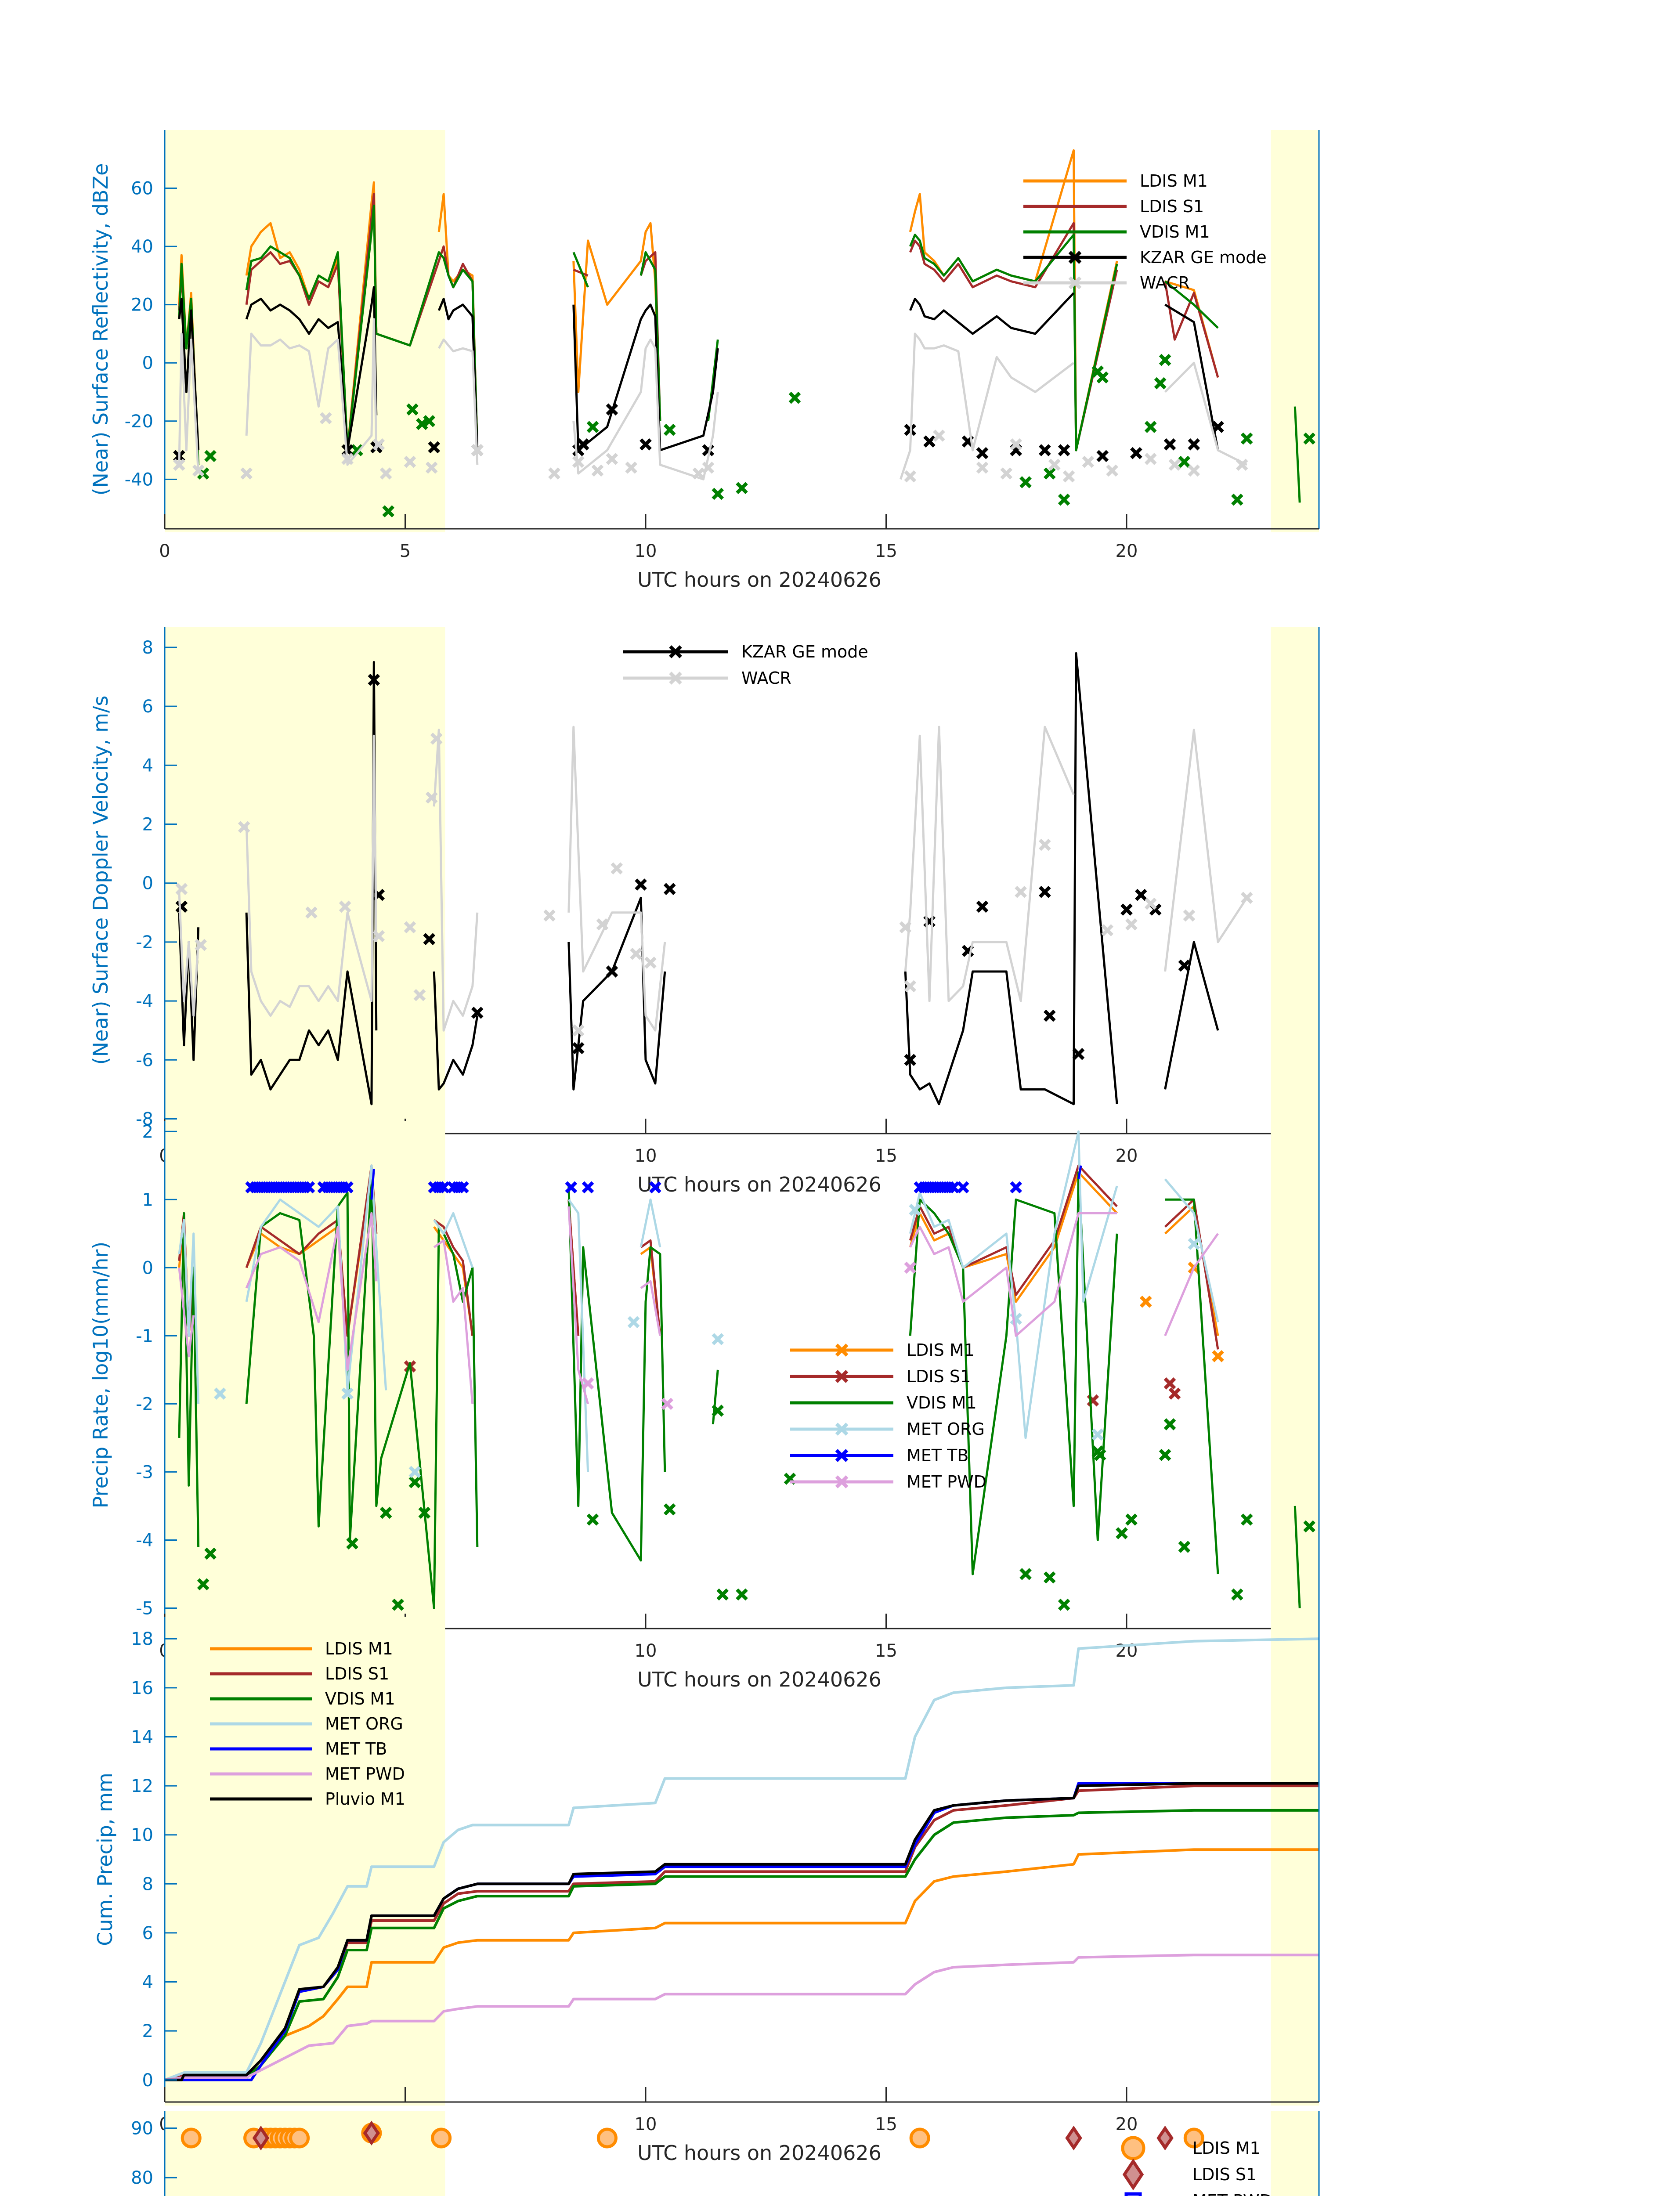 The width and height of the screenshot is (1680, 2196). What do you see at coordinates (139, 480) in the screenshot?
I see `y-tick-label: -40` at bounding box center [139, 480].